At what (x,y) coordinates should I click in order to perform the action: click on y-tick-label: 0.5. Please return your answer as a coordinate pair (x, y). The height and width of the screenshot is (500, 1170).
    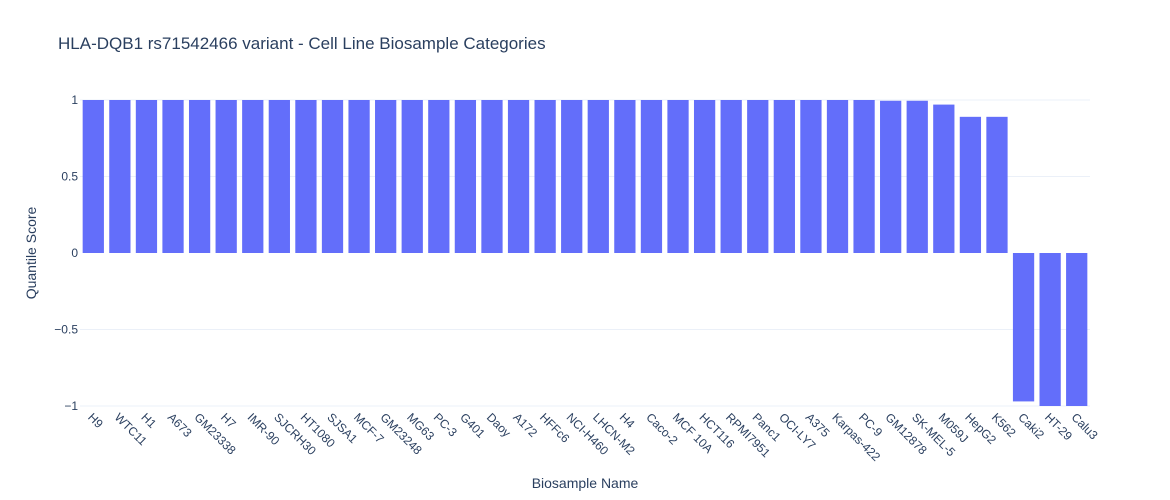
    Looking at the image, I should click on (69, 177).